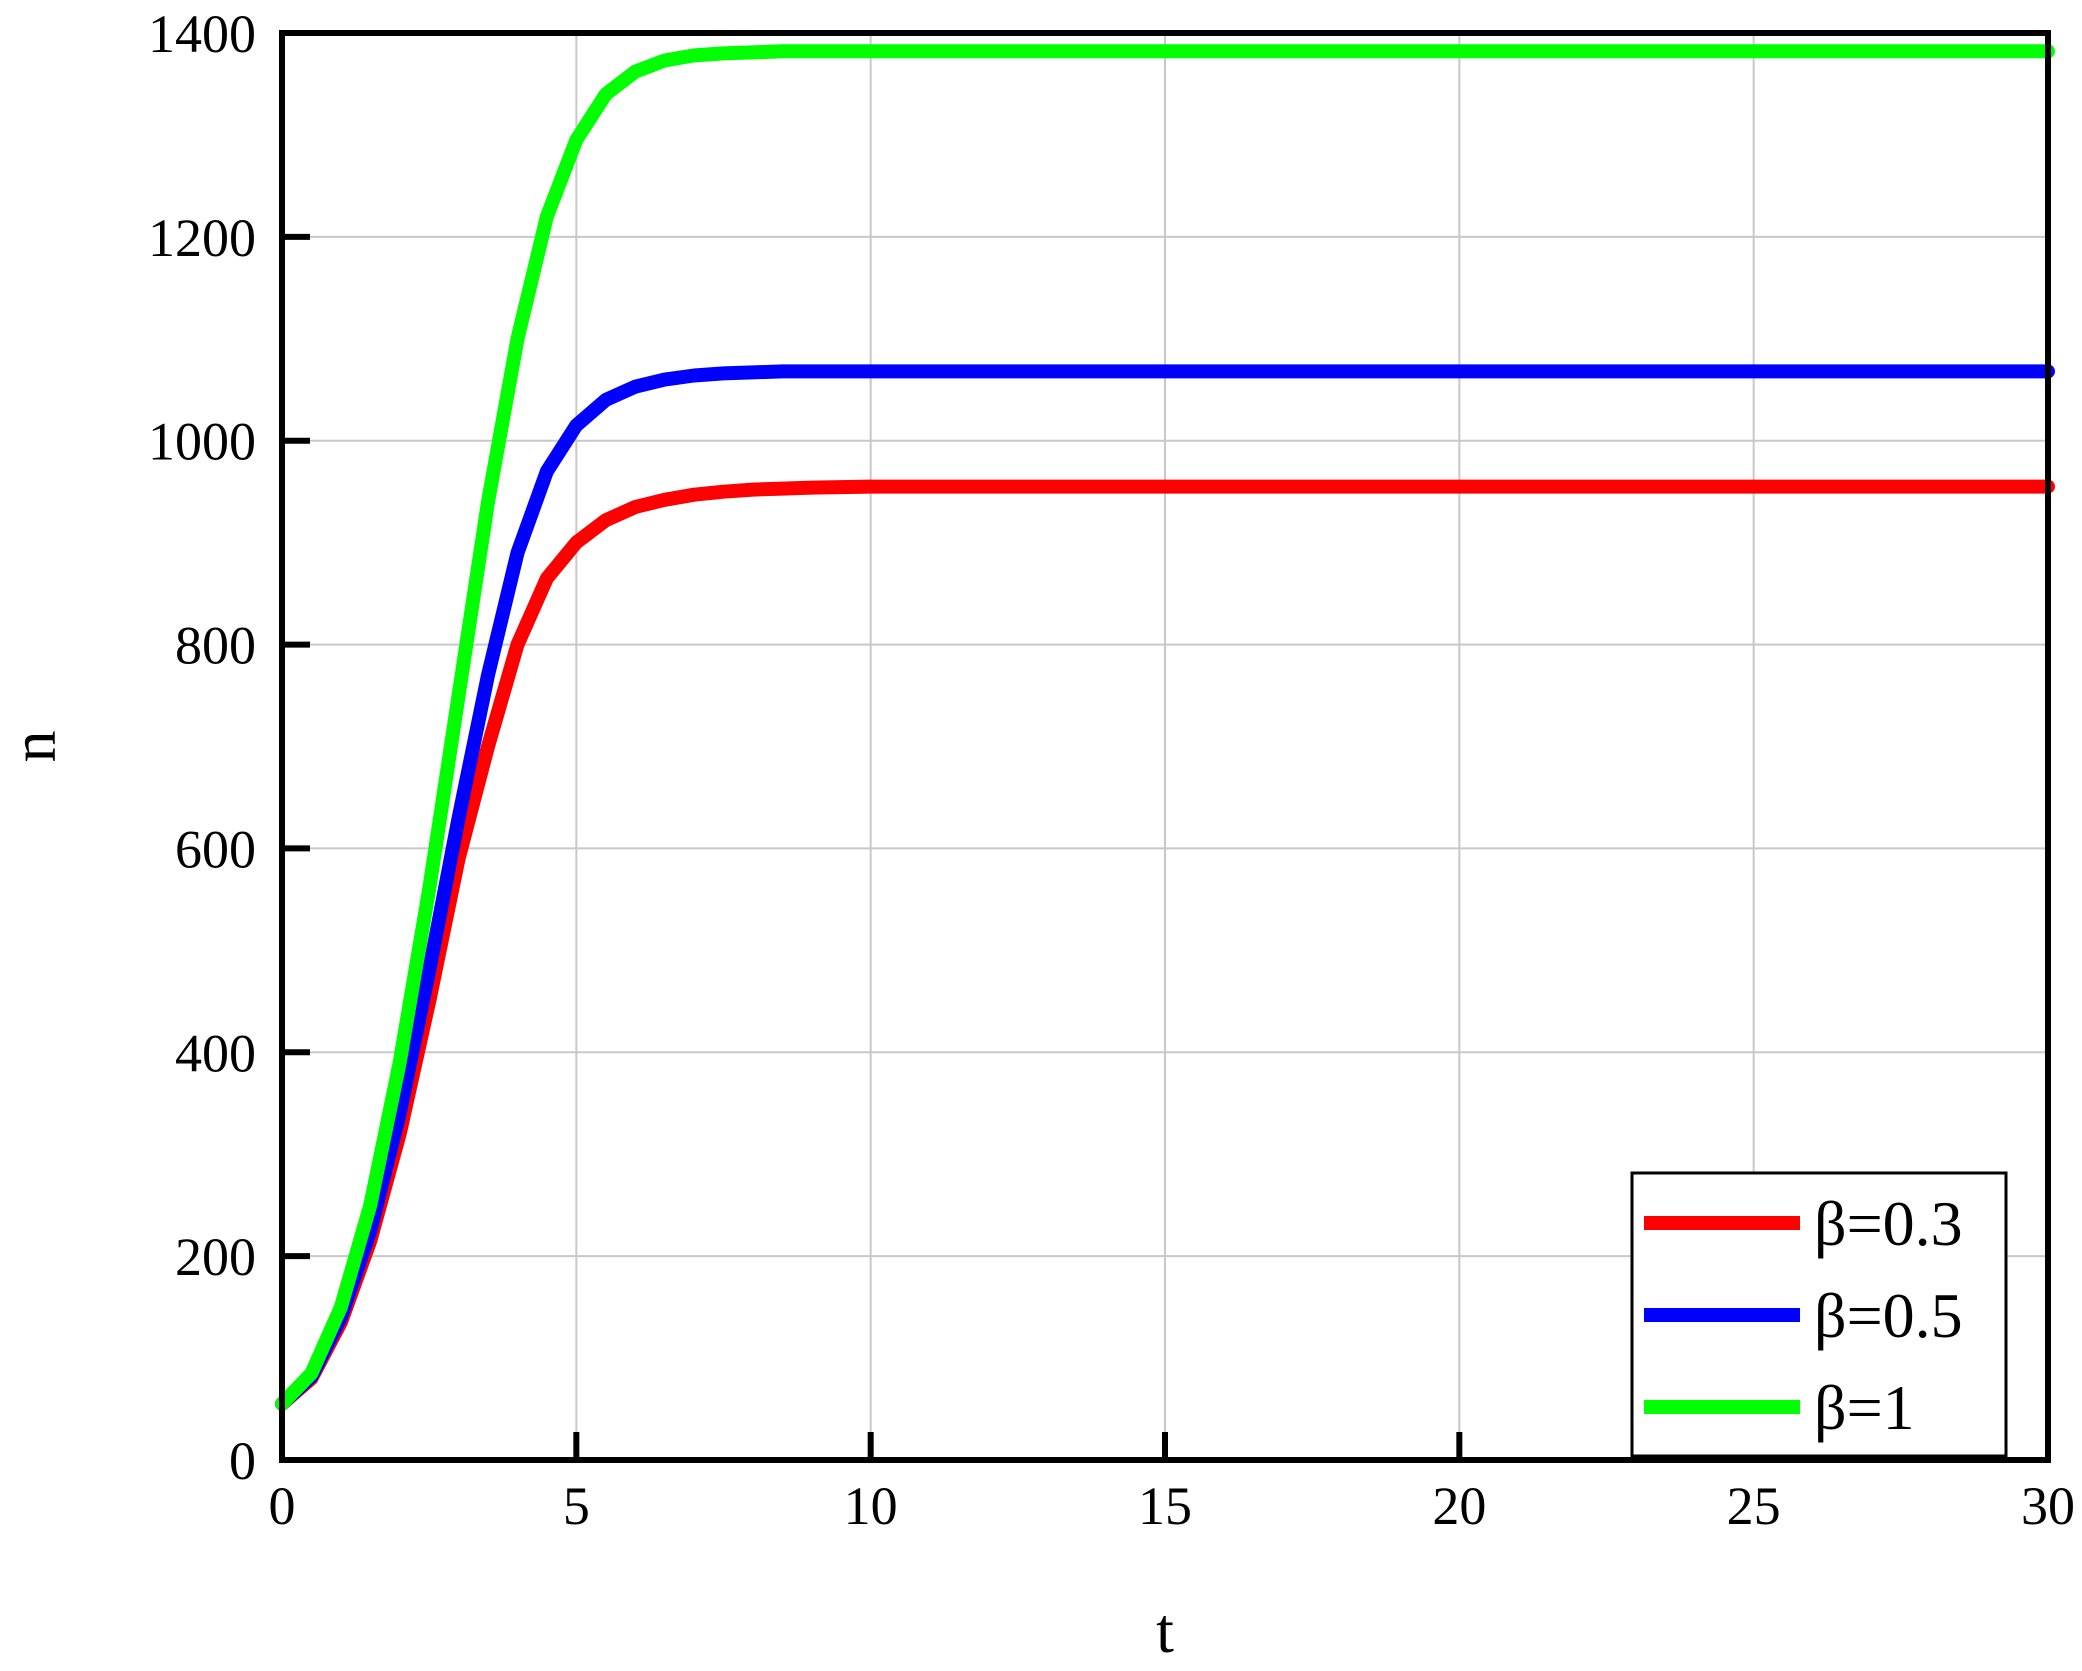 The width and height of the screenshot is (2082, 1671). I want to click on y-tick-label: 200, so click(215, 1257).